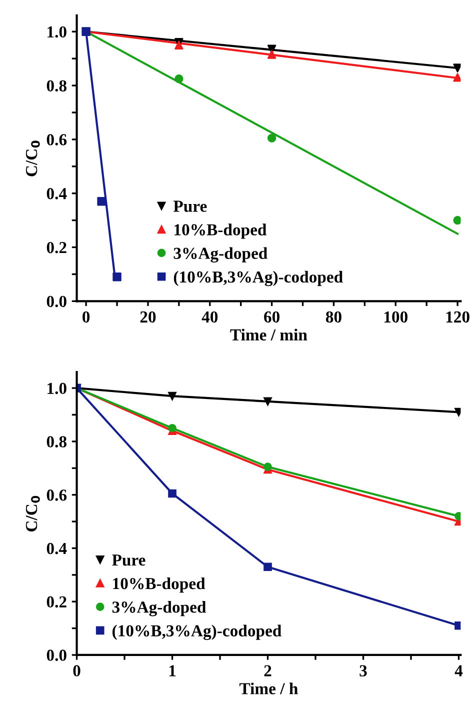 This screenshot has width=471, height=702. I want to click on x-tick-label: 100, so click(396, 317).